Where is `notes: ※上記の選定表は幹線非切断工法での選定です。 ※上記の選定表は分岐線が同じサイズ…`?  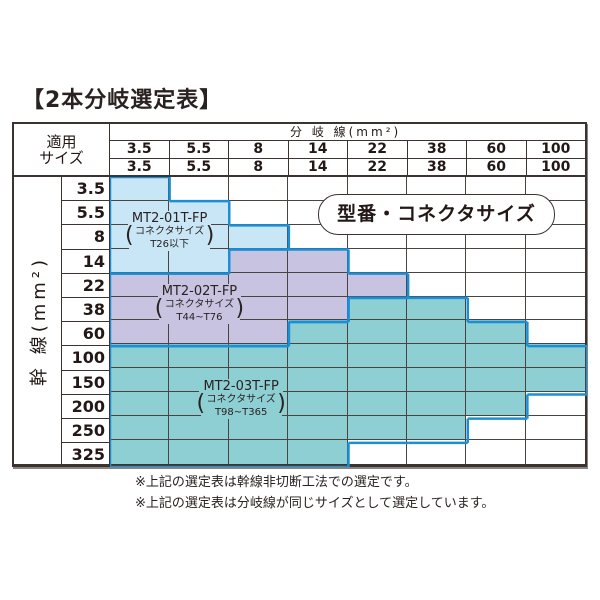
notes: ※上記の選定表は幹線非切断工法での選定です。 ※上記の選定表は分岐線が同じサイズ… is located at coordinates (314, 493).